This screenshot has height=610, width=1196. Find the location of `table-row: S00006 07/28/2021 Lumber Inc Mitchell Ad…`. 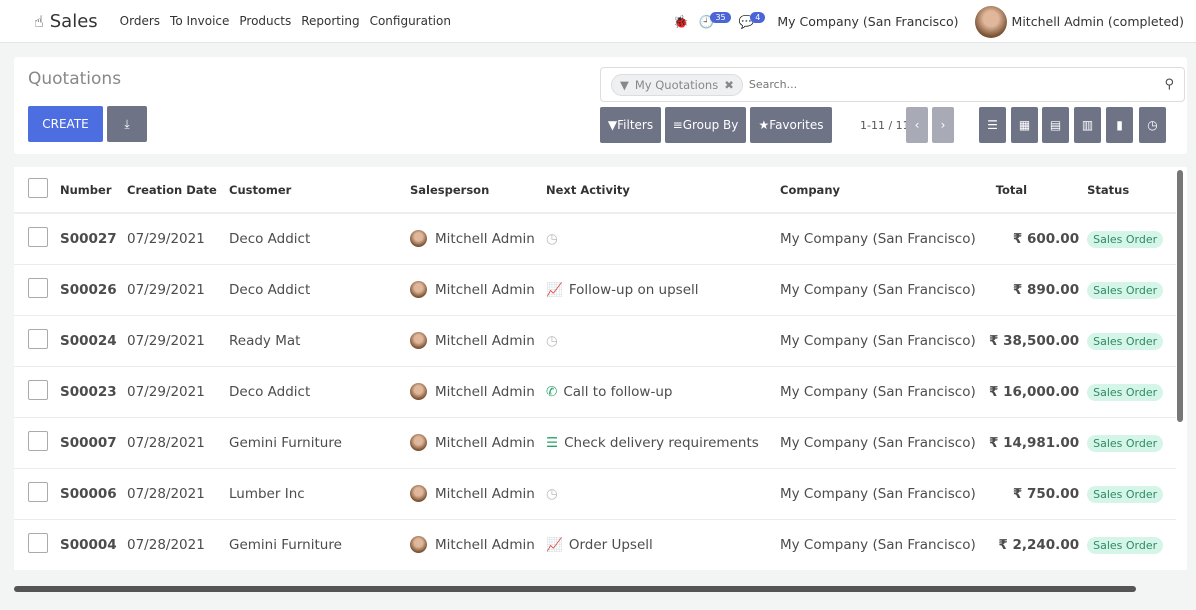

table-row: S00006 07/28/2021 Lumber Inc Mitchell Ad… is located at coordinates (595, 494).